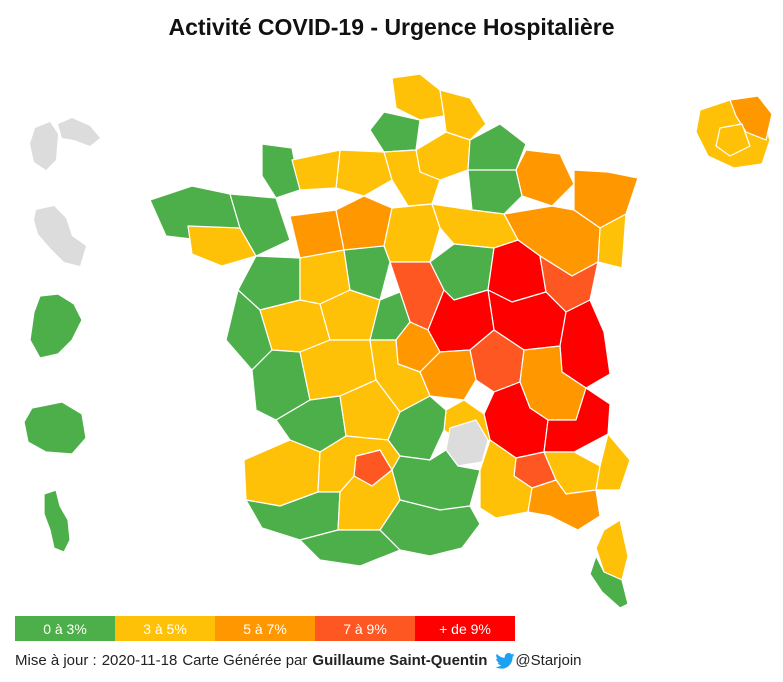 This screenshot has height=682, width=783. Describe the element at coordinates (465, 628) in the screenshot. I see `legend-item-over-9: + de 9%` at that location.